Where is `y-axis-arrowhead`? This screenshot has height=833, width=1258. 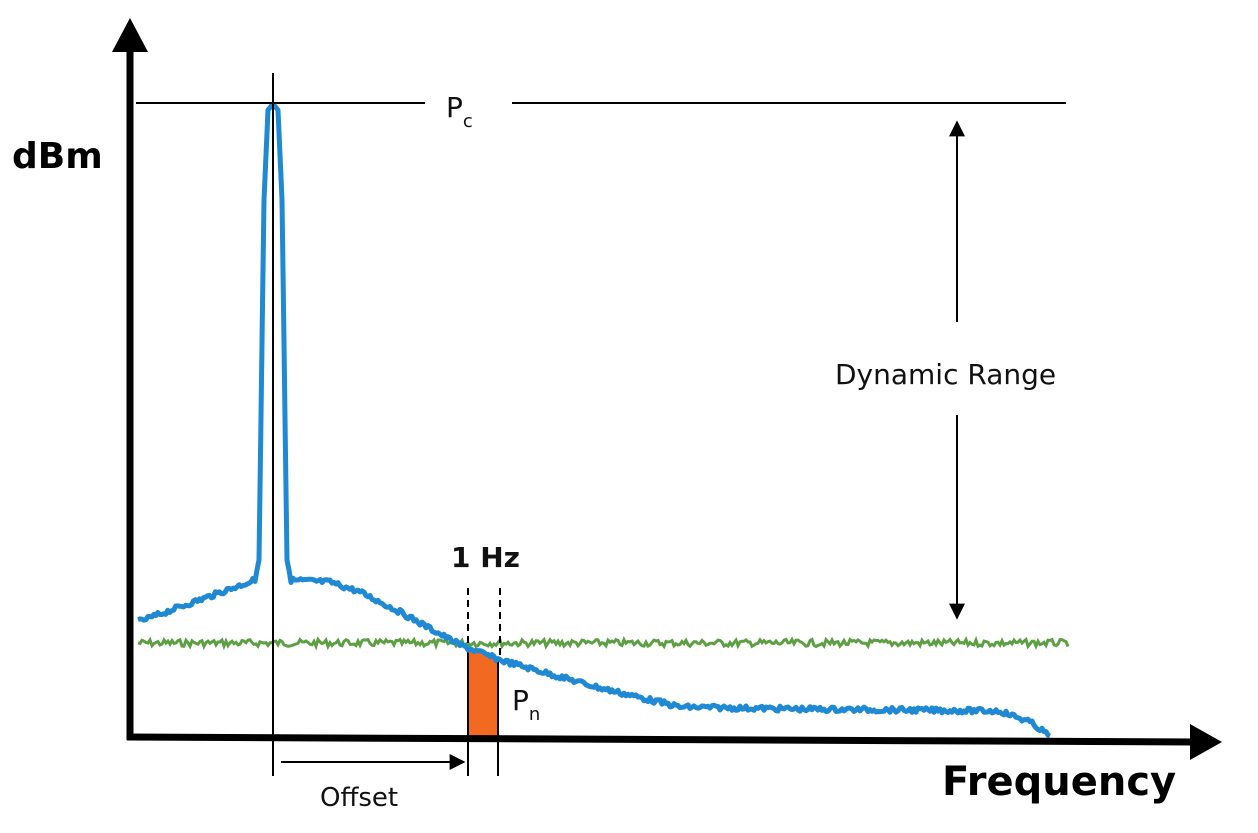
y-axis-arrowhead is located at coordinates (130, 35).